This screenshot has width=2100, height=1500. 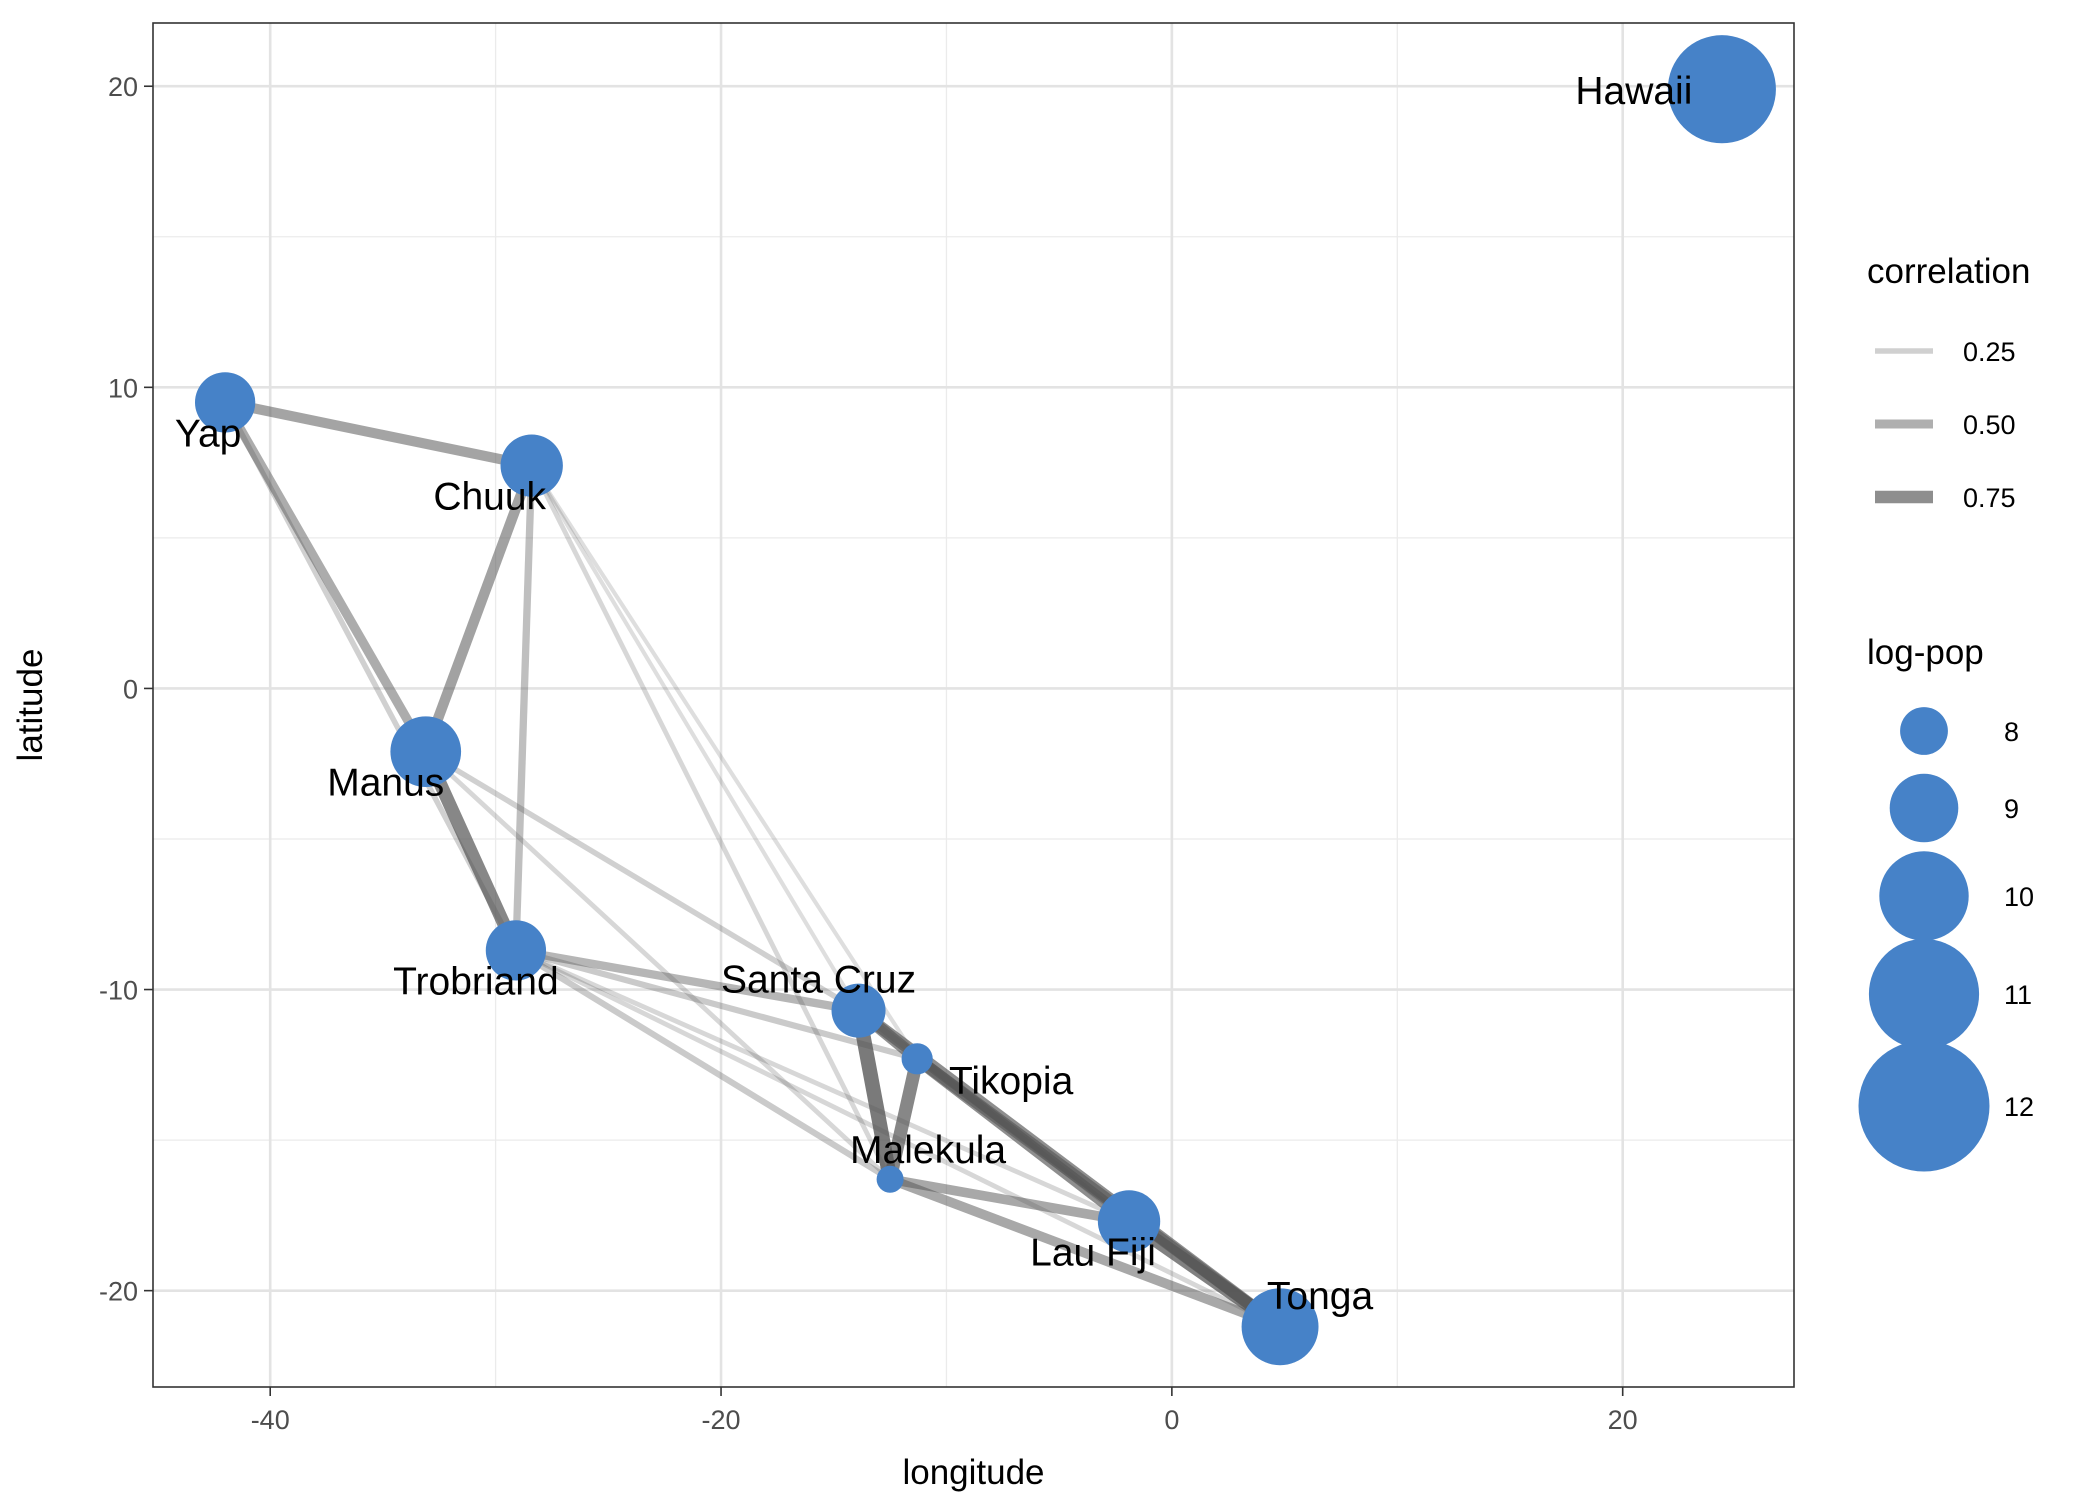 I want to click on edge-trobriand-tikopia, so click(x=716, y=1004).